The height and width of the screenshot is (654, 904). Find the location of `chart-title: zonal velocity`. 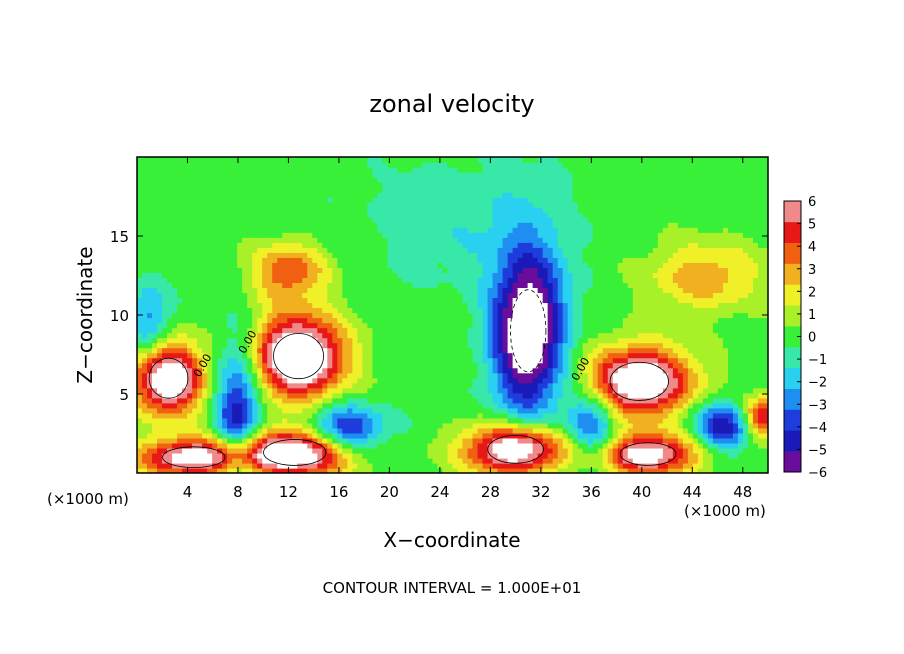

chart-title: zonal velocity is located at coordinates (451, 104).